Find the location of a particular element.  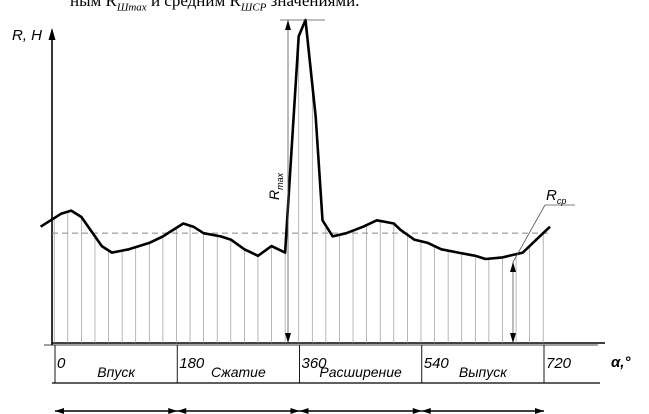

header-text: ным RШmax и средним RШСР значениями. is located at coordinates (215, 7).